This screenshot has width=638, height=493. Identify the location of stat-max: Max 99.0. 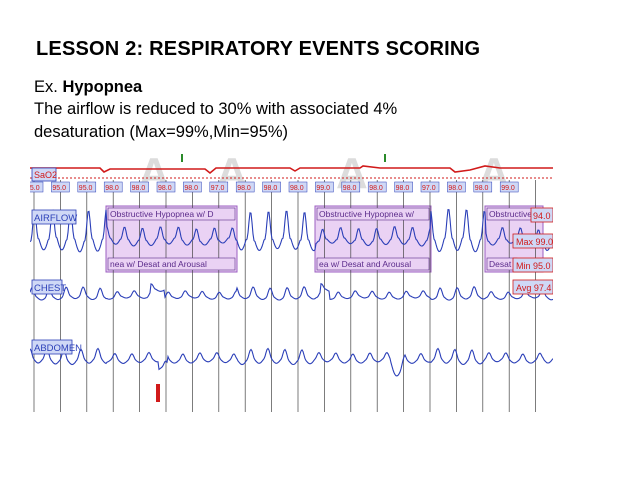
(534, 242).